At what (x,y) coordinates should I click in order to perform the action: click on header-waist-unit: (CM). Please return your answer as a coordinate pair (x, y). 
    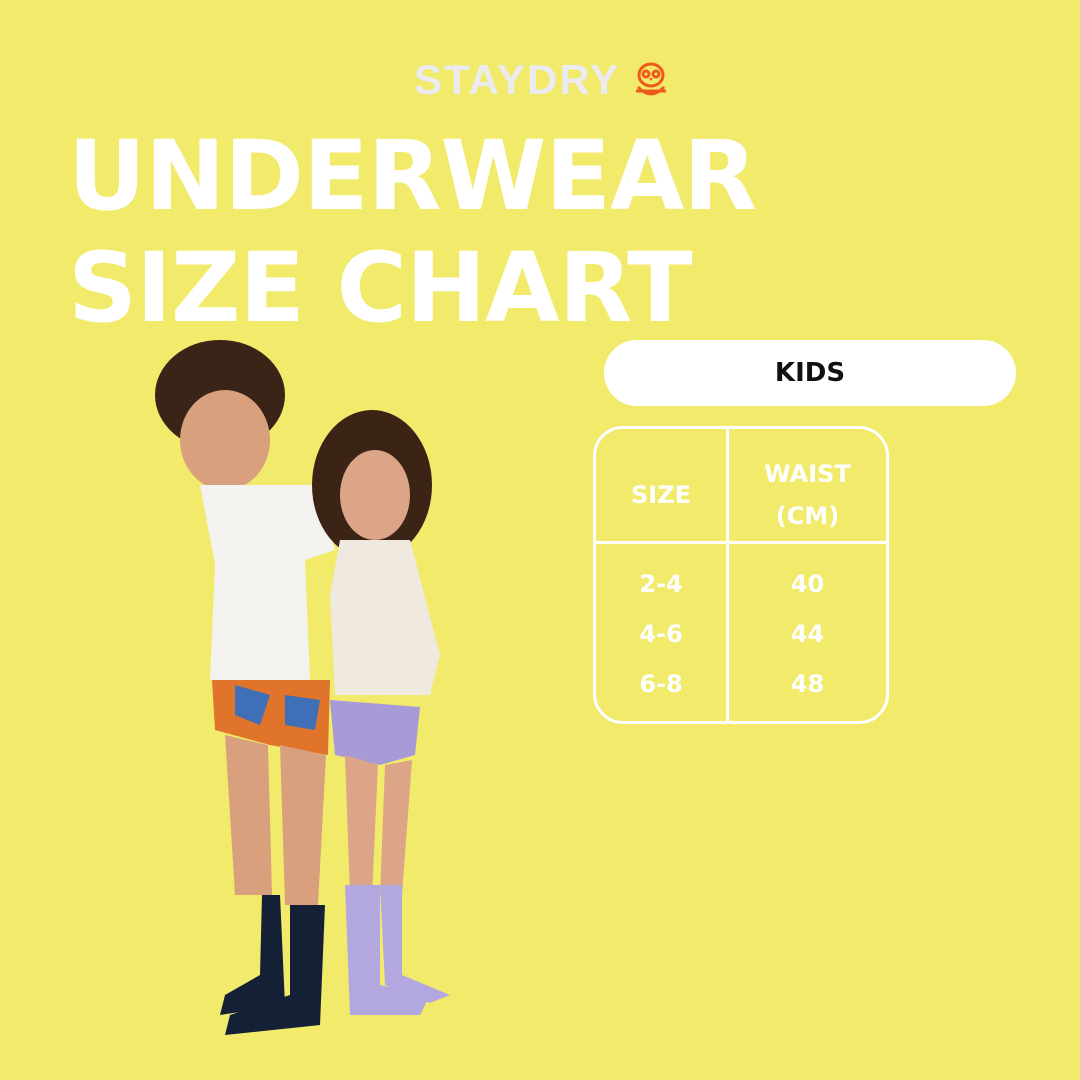
    Looking at the image, I should click on (807, 516).